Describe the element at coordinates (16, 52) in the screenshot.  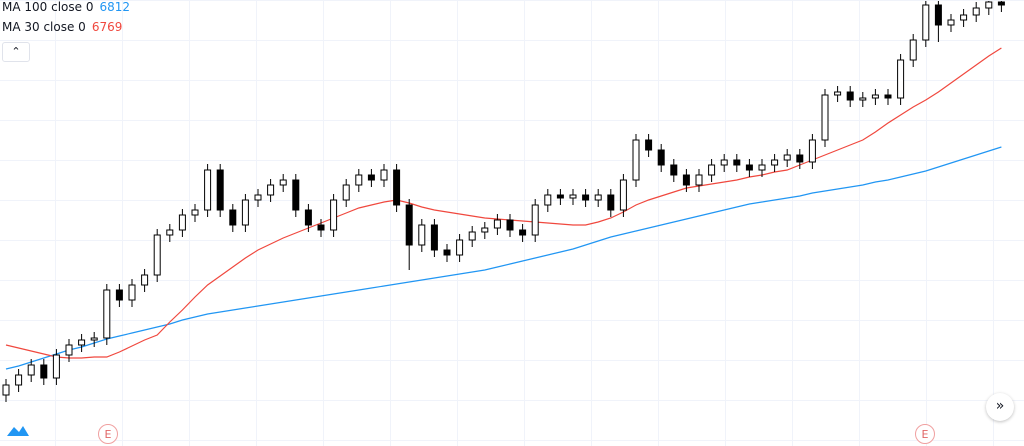
I see `collapse-button: ⌃` at that location.